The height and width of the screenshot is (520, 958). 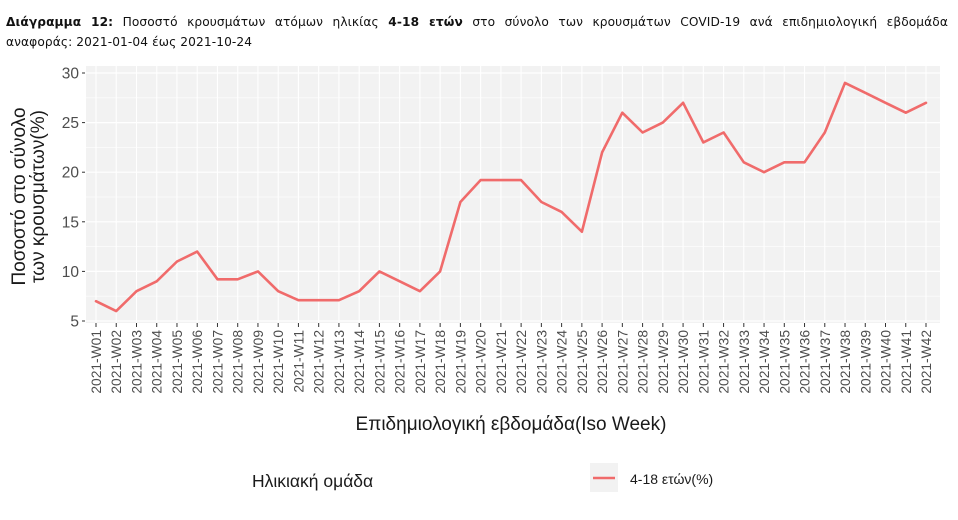 What do you see at coordinates (671, 479) in the screenshot?
I see `legend-label-4-18: 4-18 ετών(%)` at bounding box center [671, 479].